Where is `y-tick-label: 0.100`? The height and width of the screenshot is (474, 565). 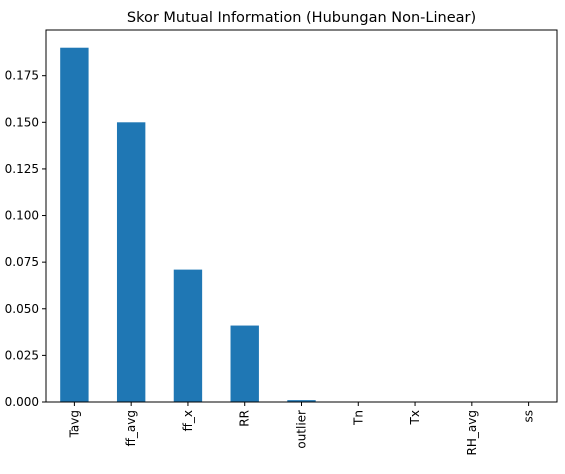
y-tick-label: 0.100 is located at coordinates (22, 216).